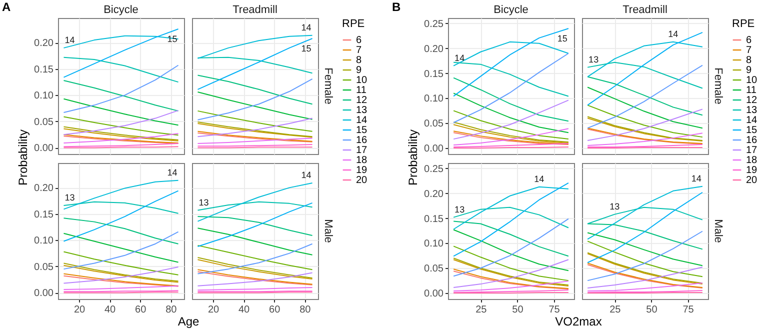  What do you see at coordinates (554, 310) in the screenshot?
I see `x-tick-label: 75` at bounding box center [554, 310].